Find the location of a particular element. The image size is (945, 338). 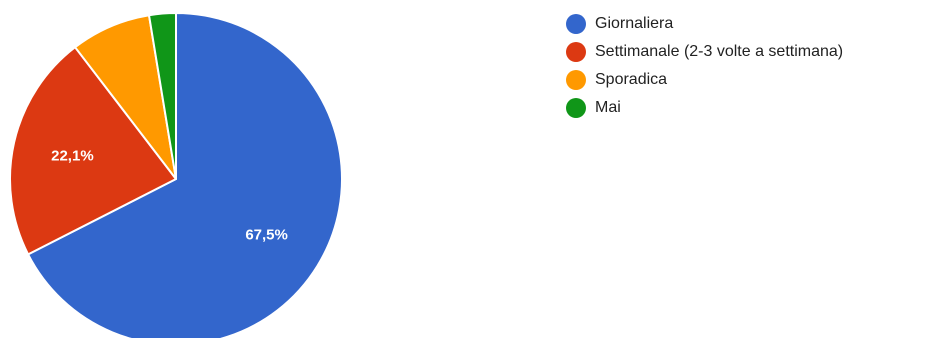

legend-item-4: Mai is located at coordinates (704, 108).